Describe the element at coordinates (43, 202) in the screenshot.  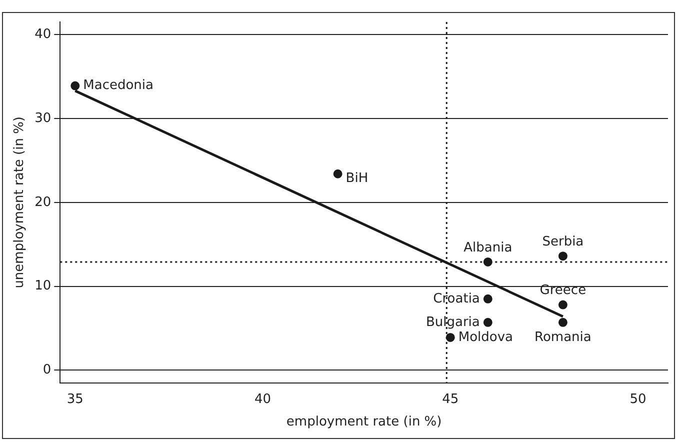
I see `y-tick-label: 20` at that location.